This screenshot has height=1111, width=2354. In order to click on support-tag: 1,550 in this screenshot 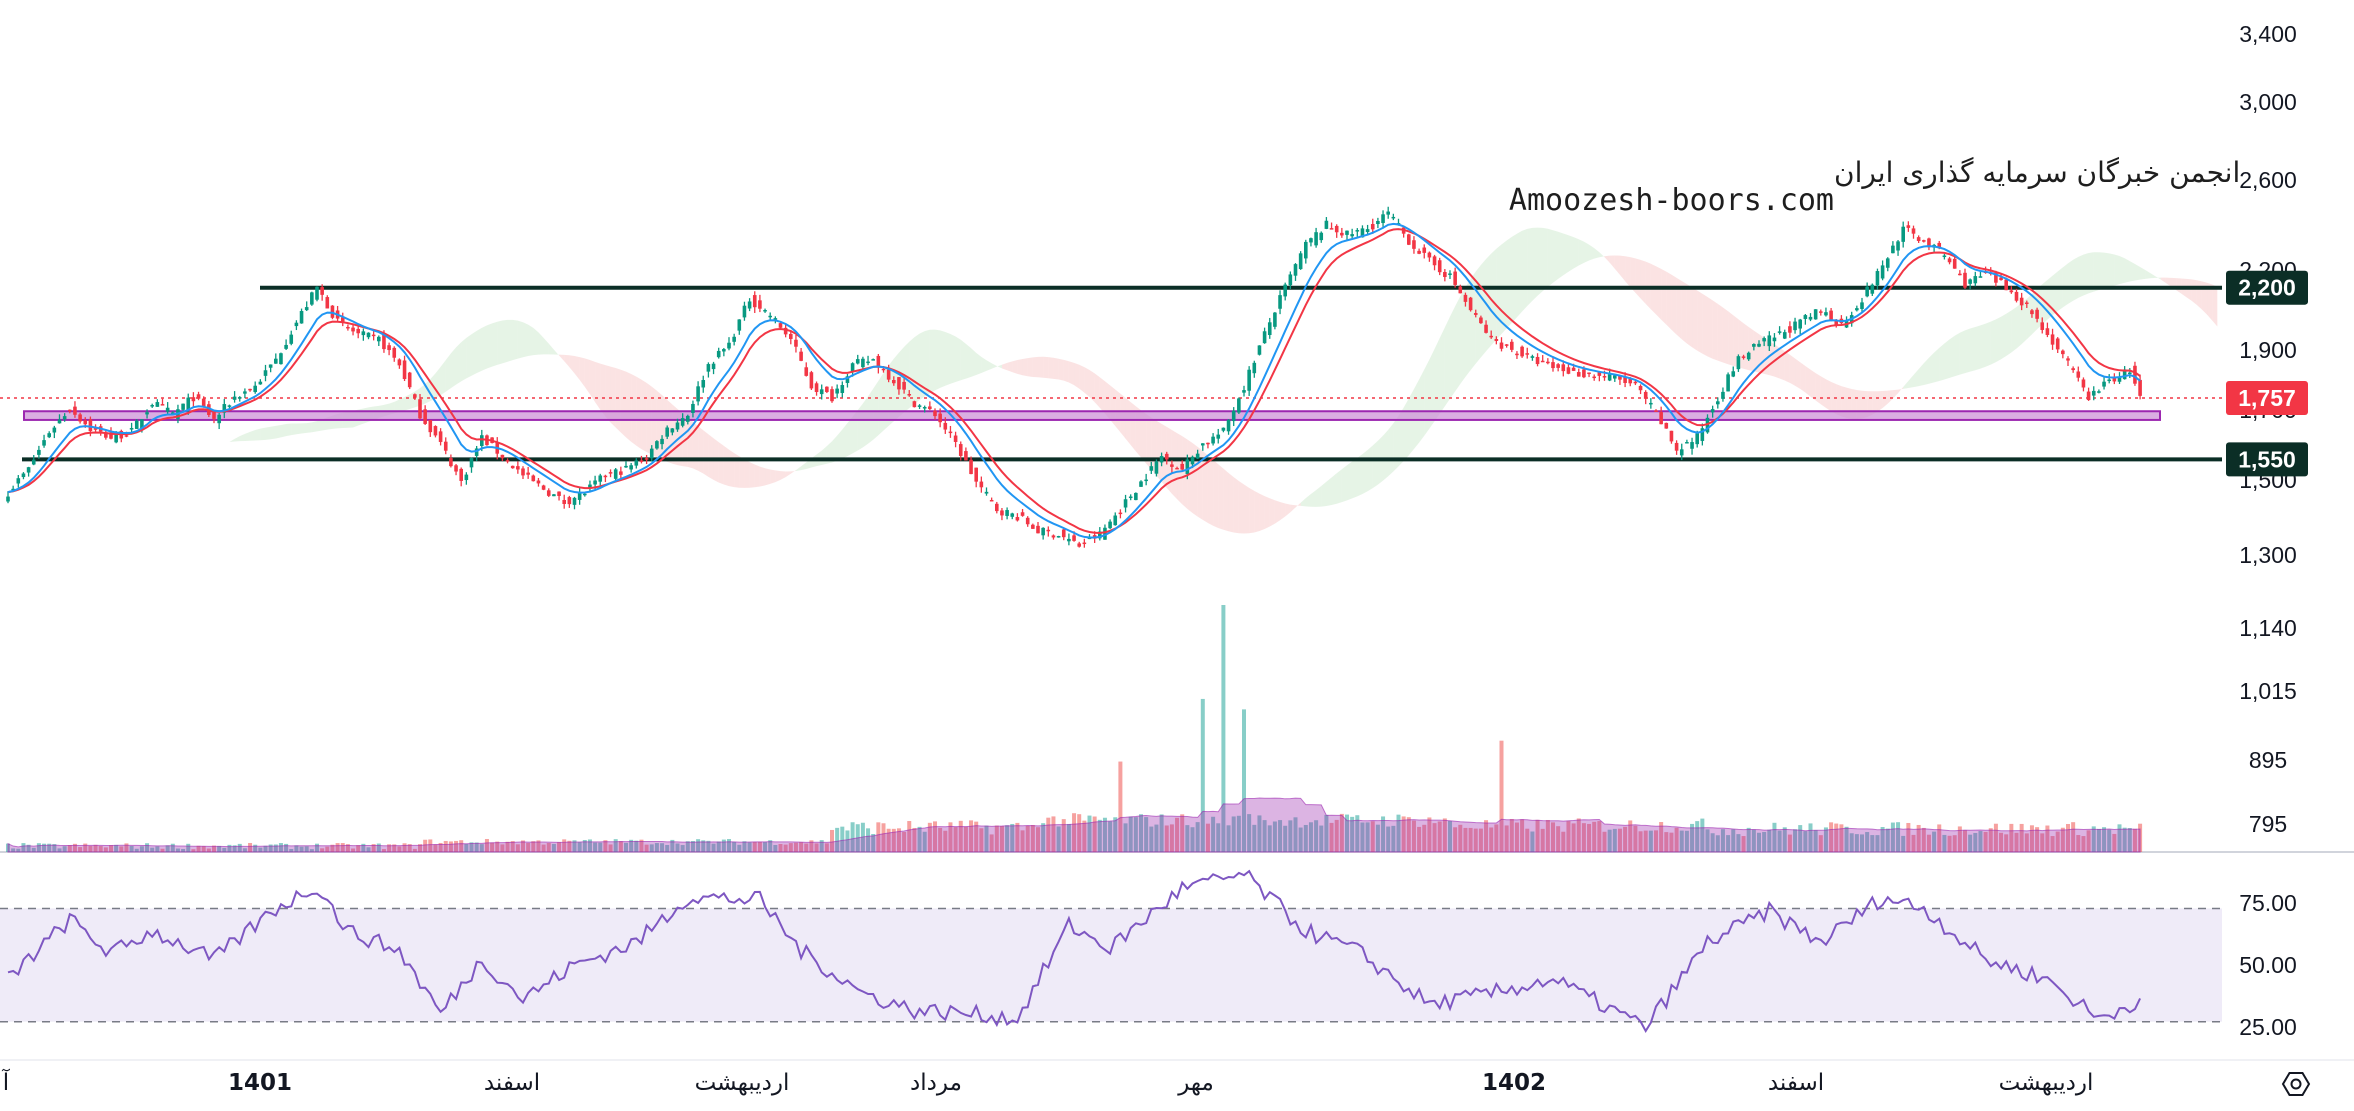, I will do `click(2267, 459)`.